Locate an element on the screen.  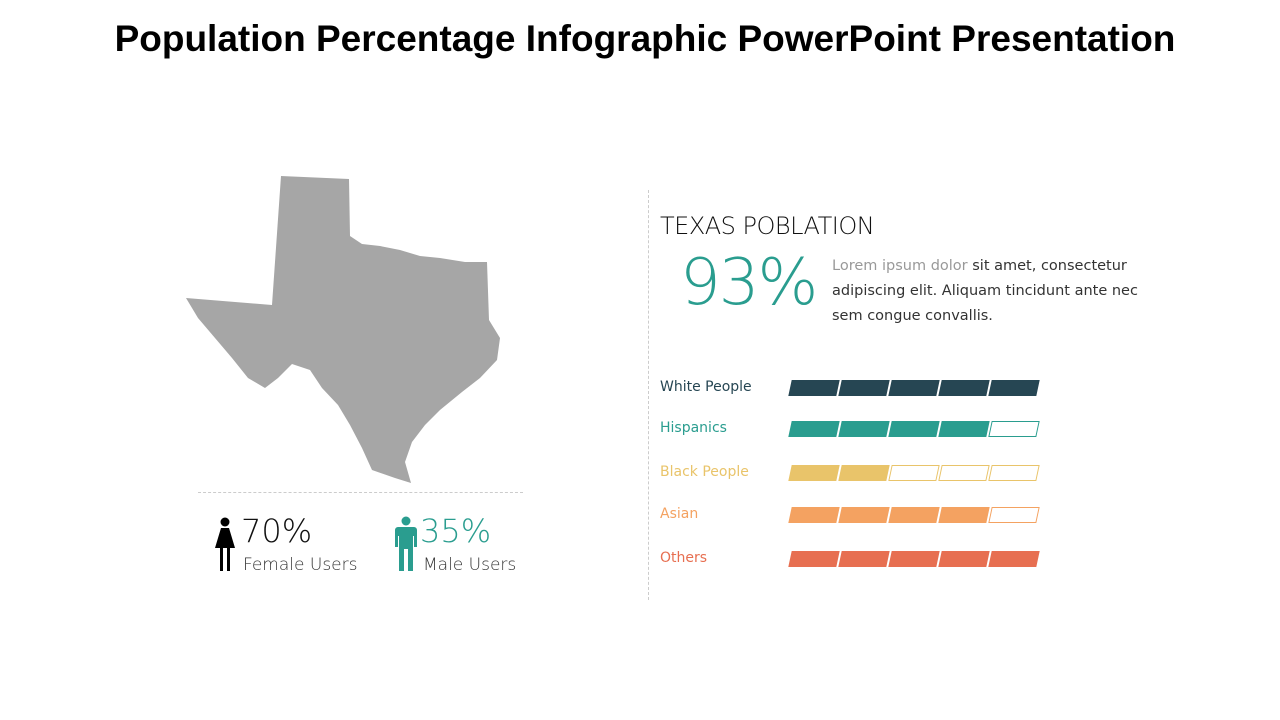
population-percent: 93% is located at coordinates (749, 283).